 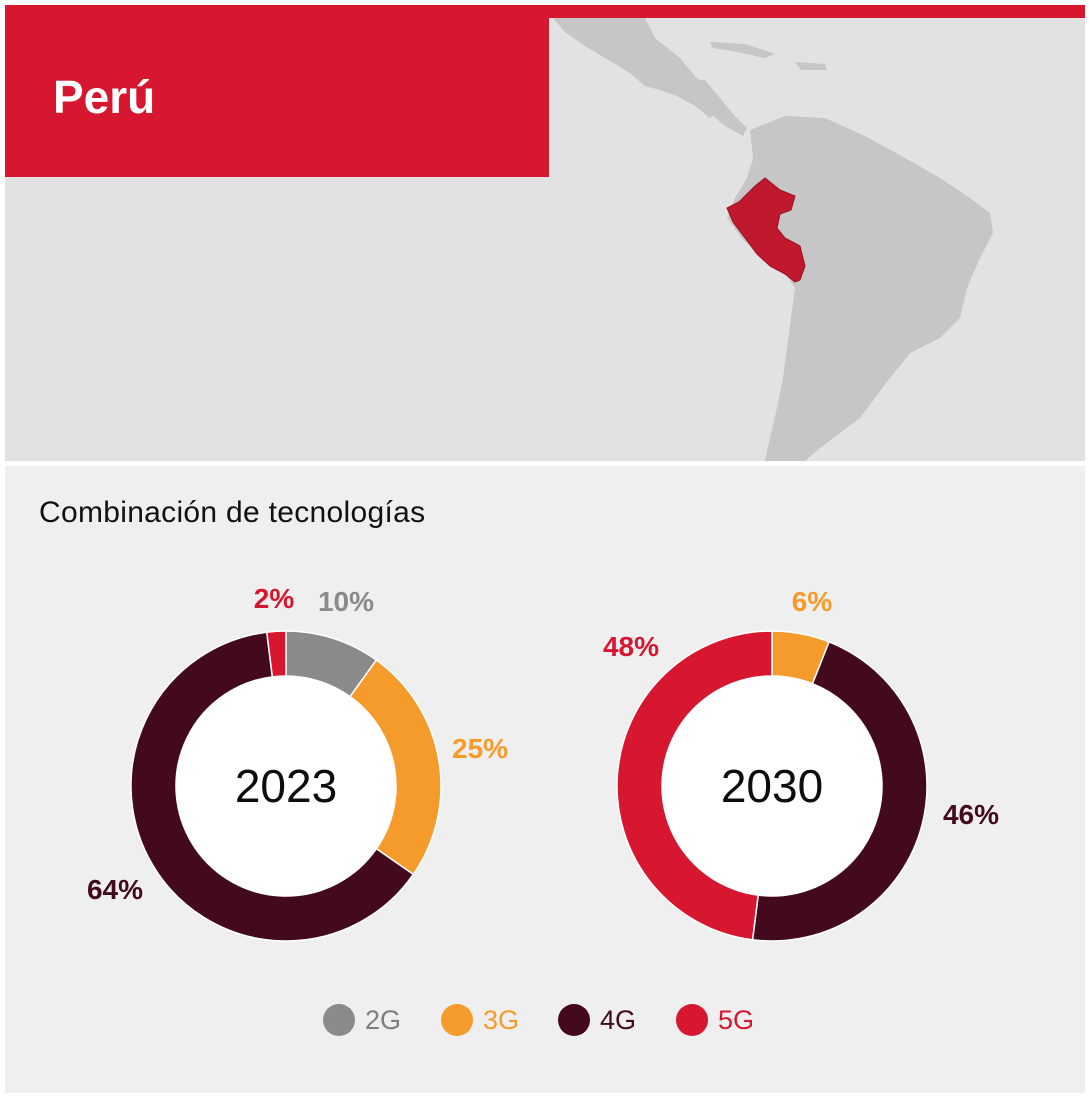 What do you see at coordinates (457, 1020) in the screenshot?
I see `legend-swatch-3g` at bounding box center [457, 1020].